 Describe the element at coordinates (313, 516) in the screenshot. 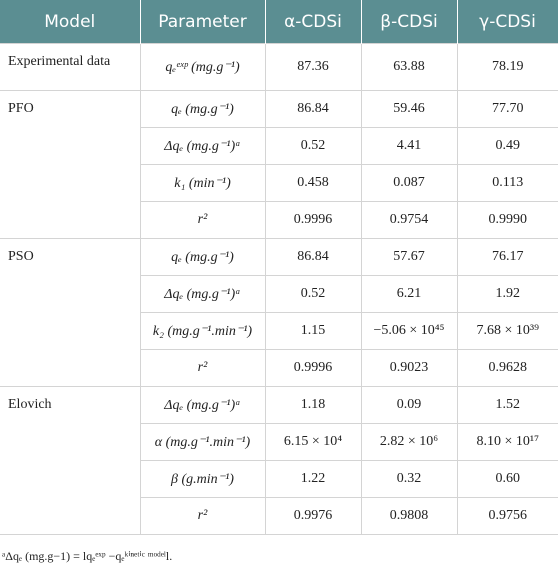

I see `value-cell: 0.9976` at that location.